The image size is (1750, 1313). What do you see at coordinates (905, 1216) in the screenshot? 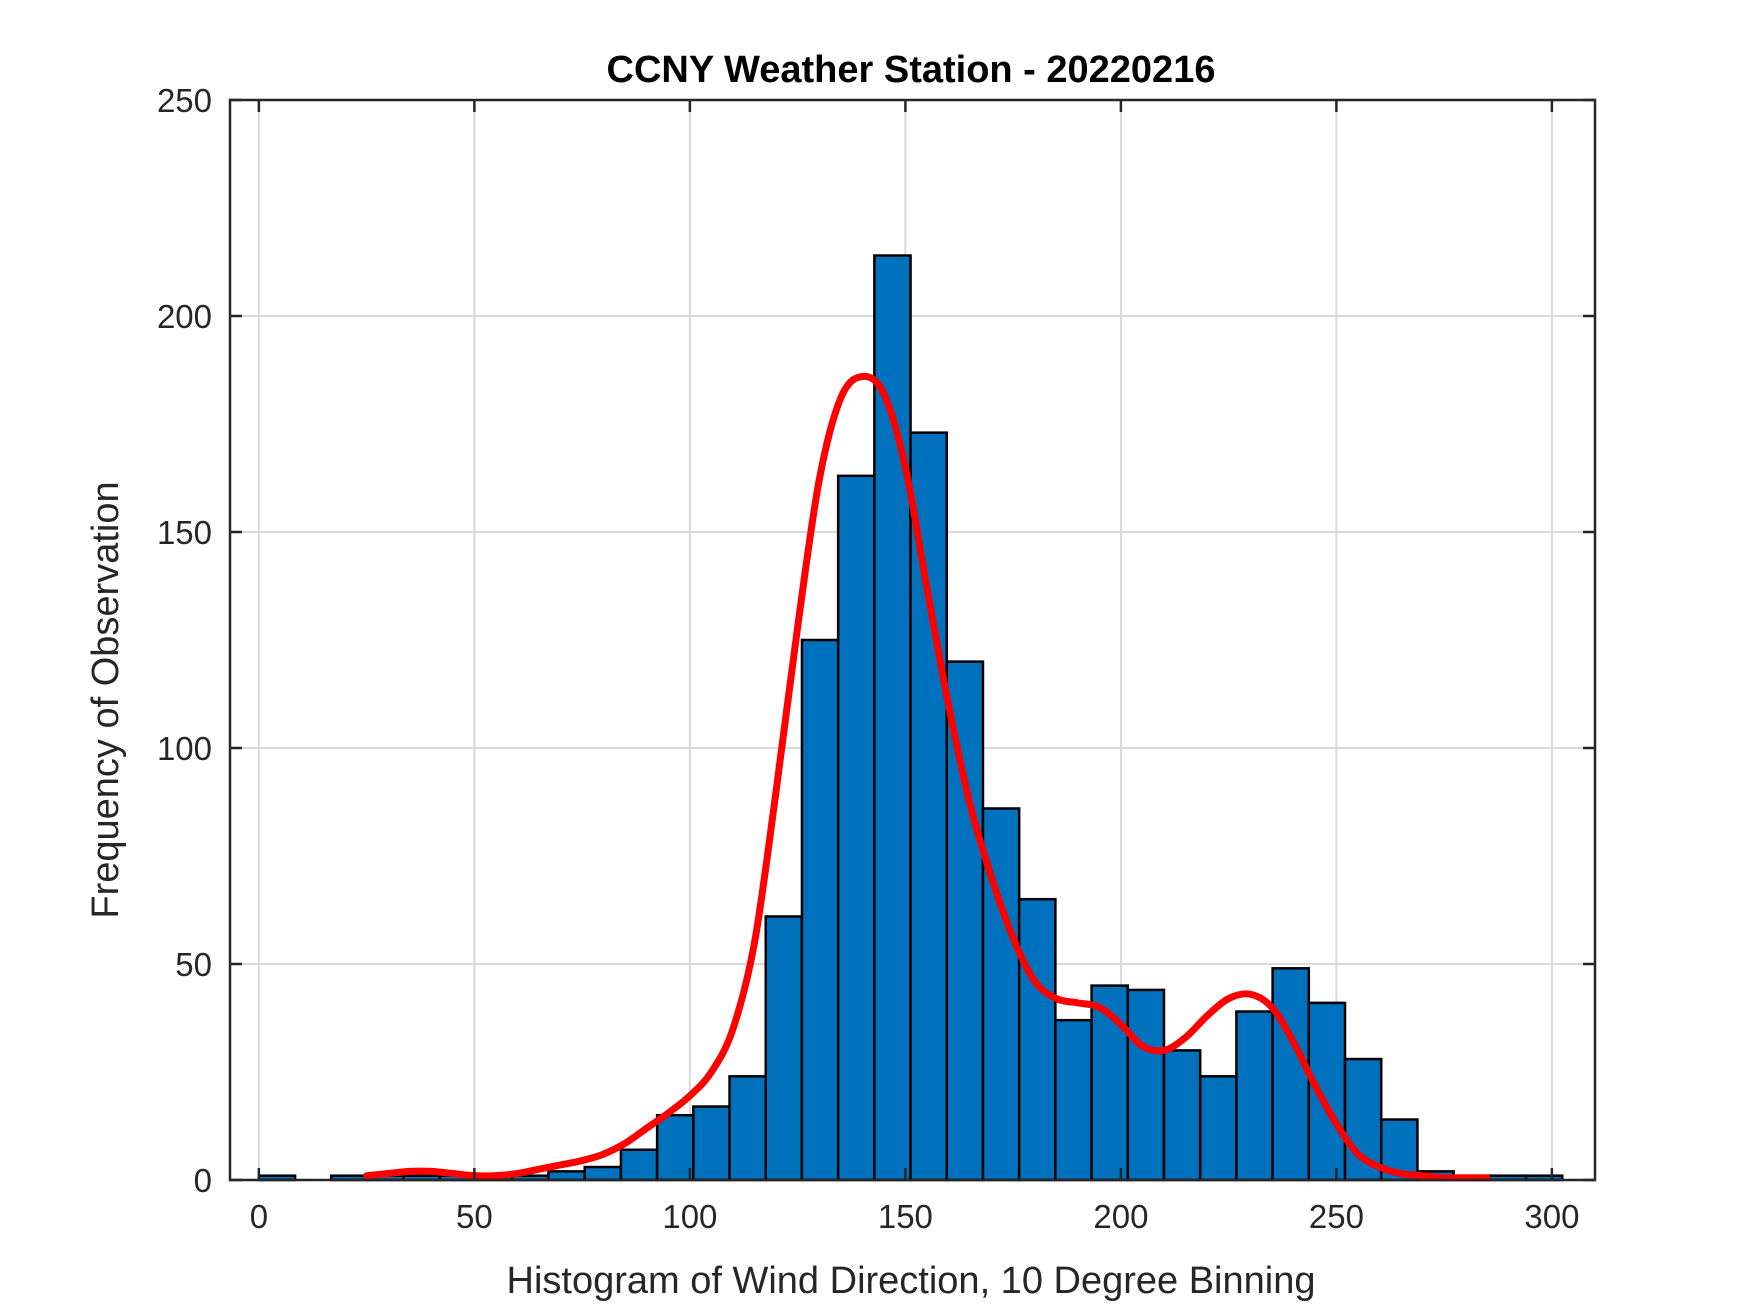
I see `x-tick-label: 150` at bounding box center [905, 1216].